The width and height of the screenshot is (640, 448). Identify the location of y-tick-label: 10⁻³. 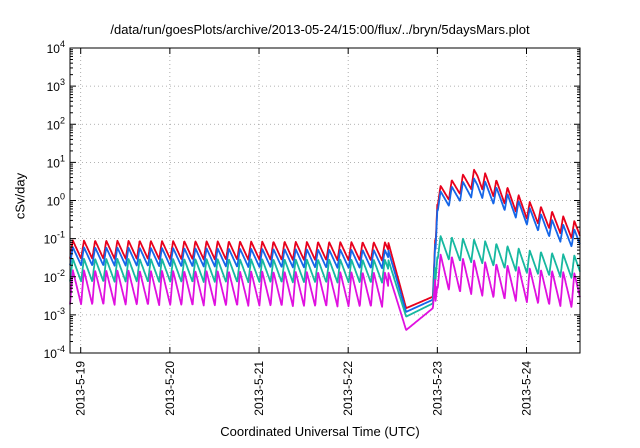
(54, 314).